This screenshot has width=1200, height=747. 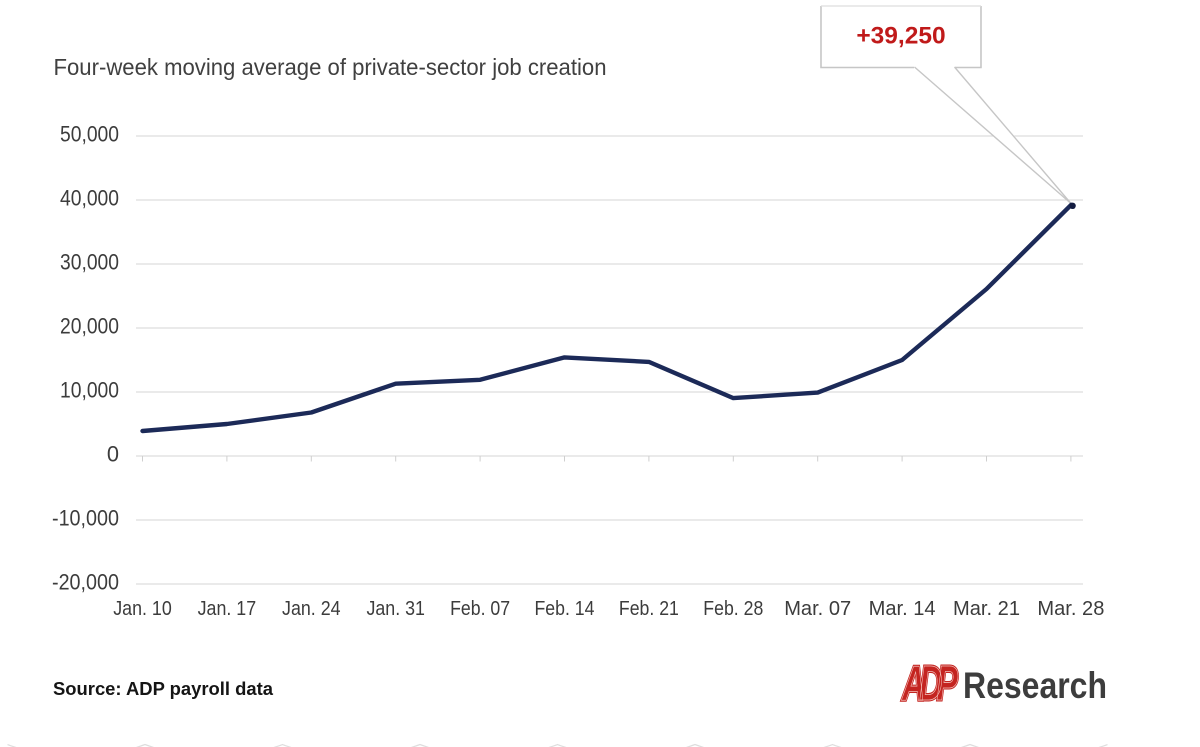 I want to click on svg-text: +39,250, so click(x=900, y=35).